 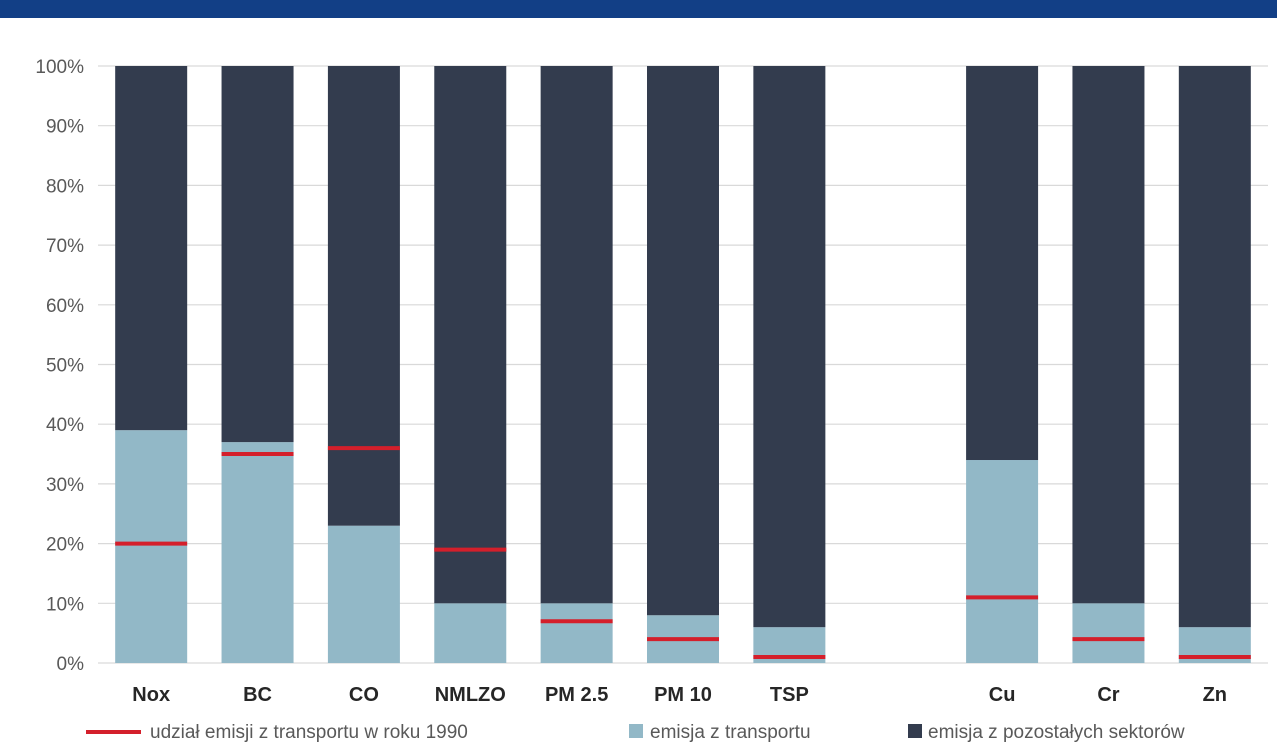 What do you see at coordinates (65, 366) in the screenshot?
I see `y-tick-label: 50%` at bounding box center [65, 366].